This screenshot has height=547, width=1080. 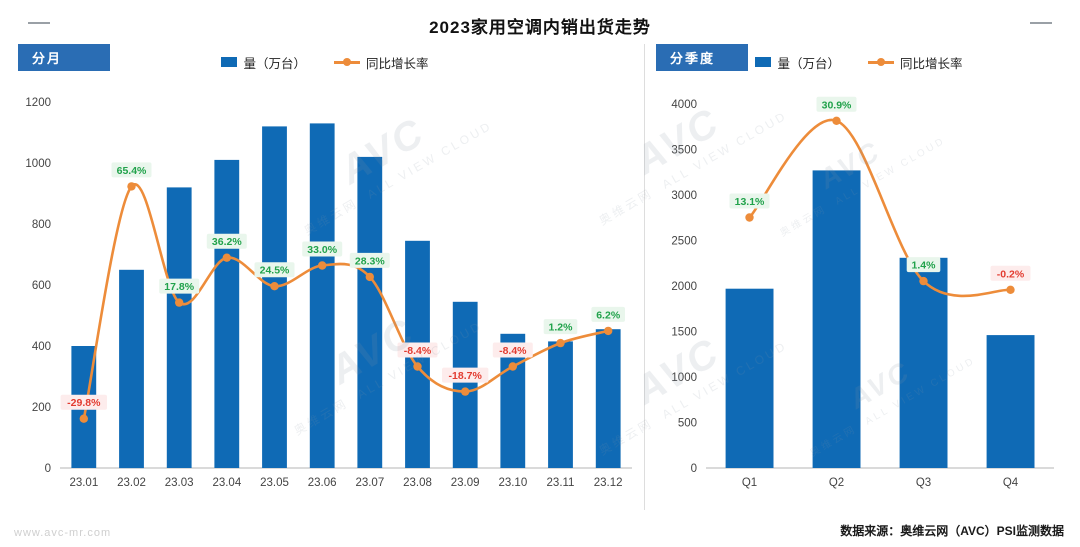 I want to click on pct-label: 30.9%, so click(x=837, y=105).